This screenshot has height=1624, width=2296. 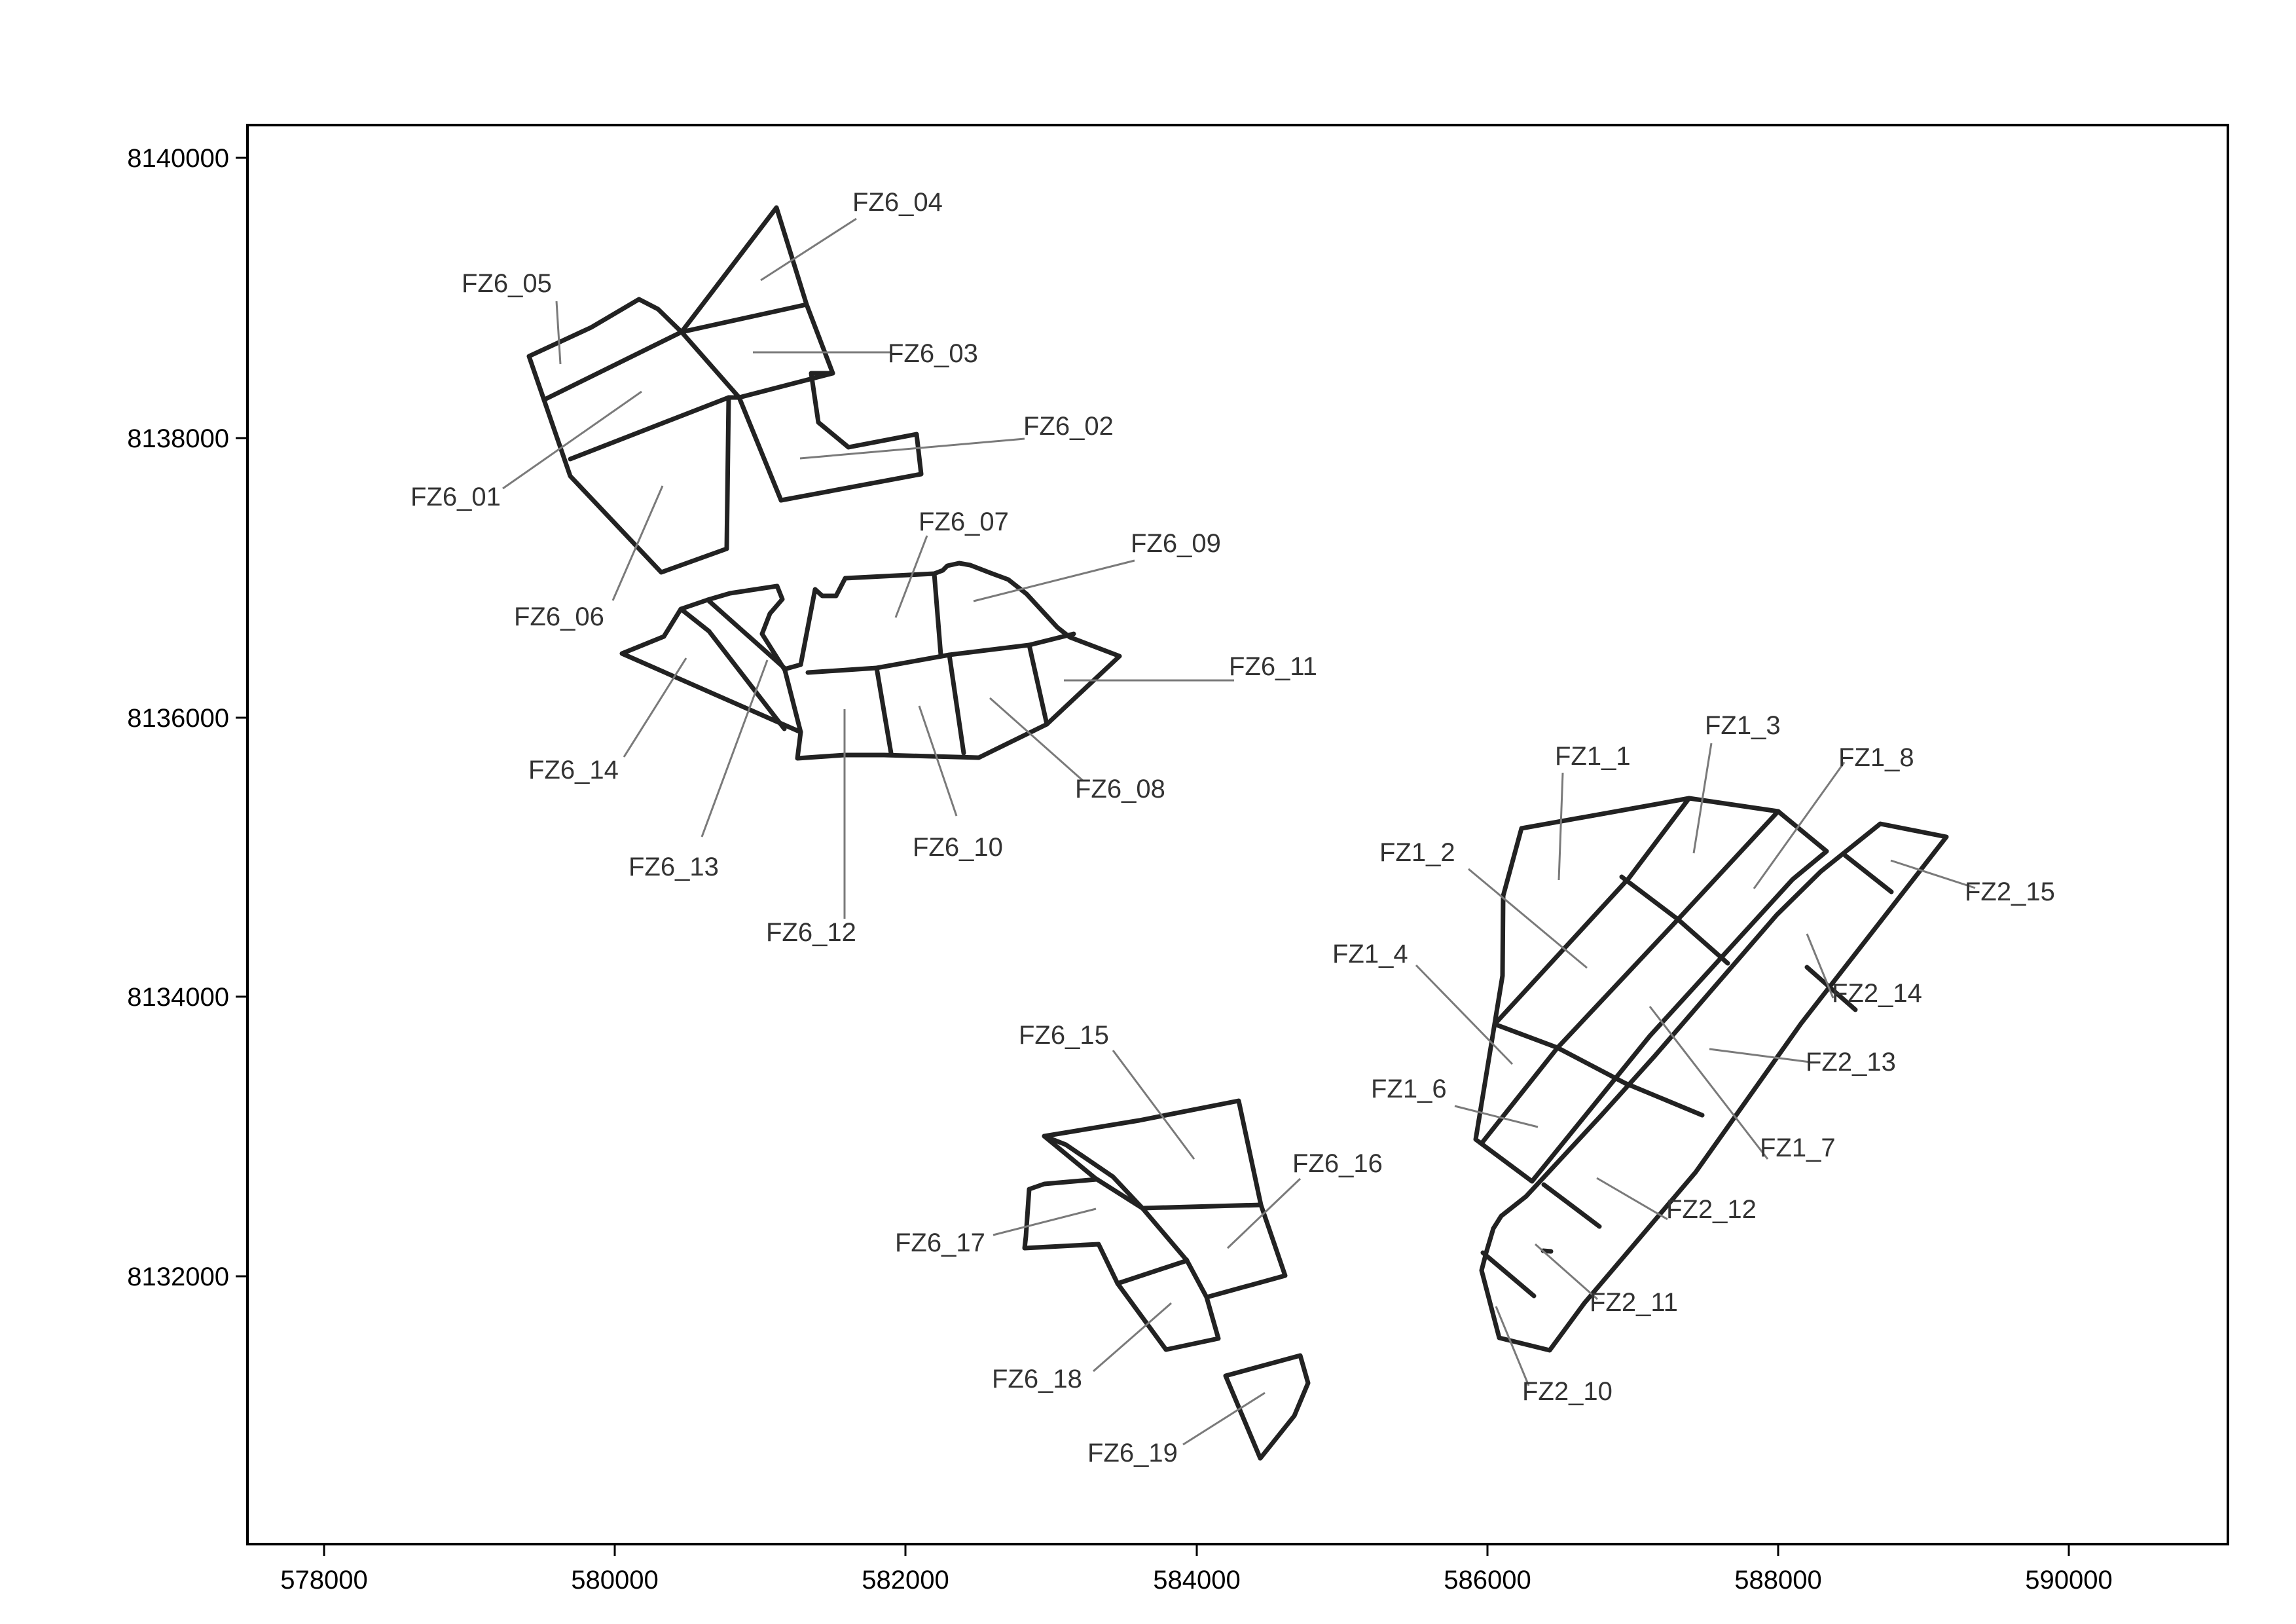 I want to click on y-tick-label: 8140000, so click(x=178, y=158).